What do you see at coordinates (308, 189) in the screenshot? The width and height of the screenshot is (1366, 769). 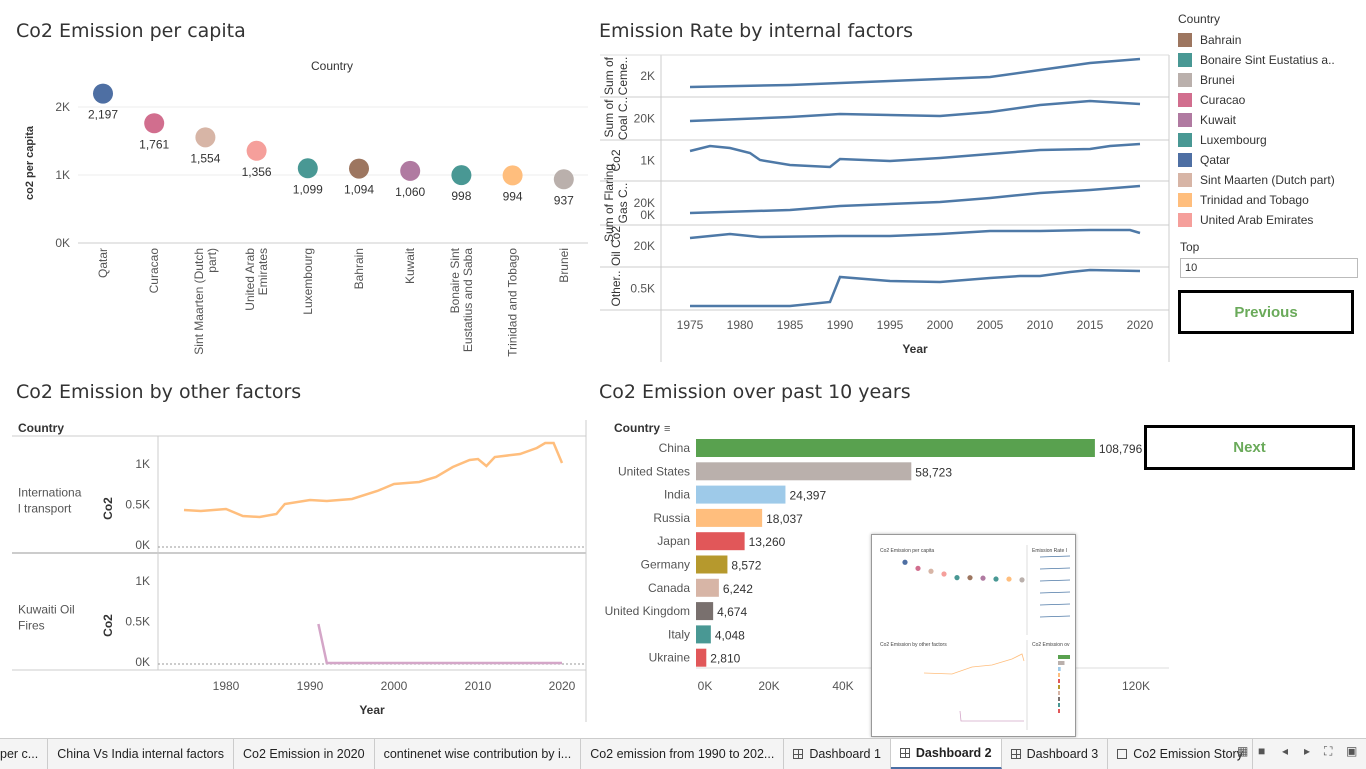 I see `chart1-value-label: 1,099` at bounding box center [308, 189].